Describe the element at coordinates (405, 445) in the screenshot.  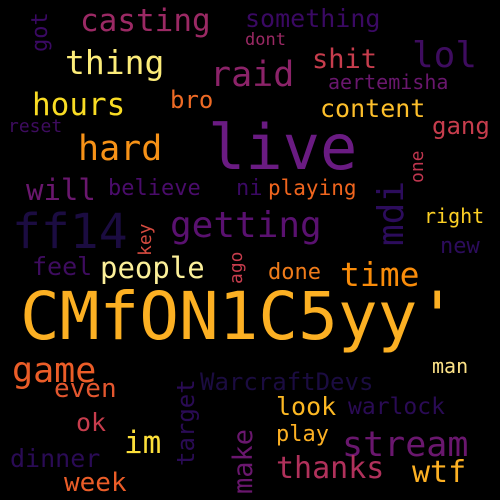
I see `word-stream: stream` at that location.